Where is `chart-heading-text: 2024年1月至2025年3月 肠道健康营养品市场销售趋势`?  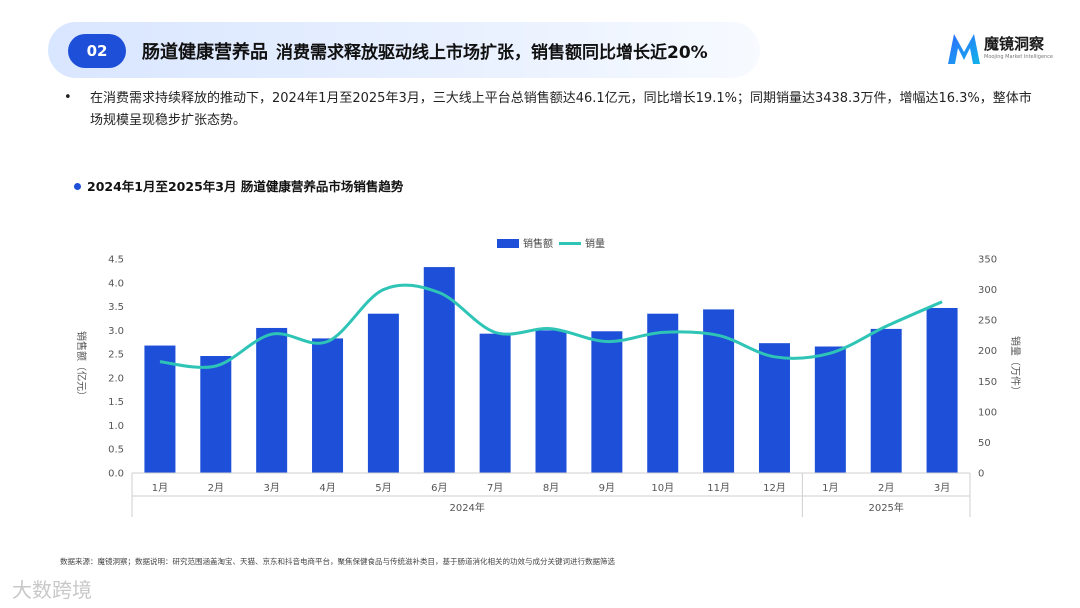
chart-heading-text: 2024年1月至2025年3月 肠道健康营养品市场销售趋势 is located at coordinates (245, 186).